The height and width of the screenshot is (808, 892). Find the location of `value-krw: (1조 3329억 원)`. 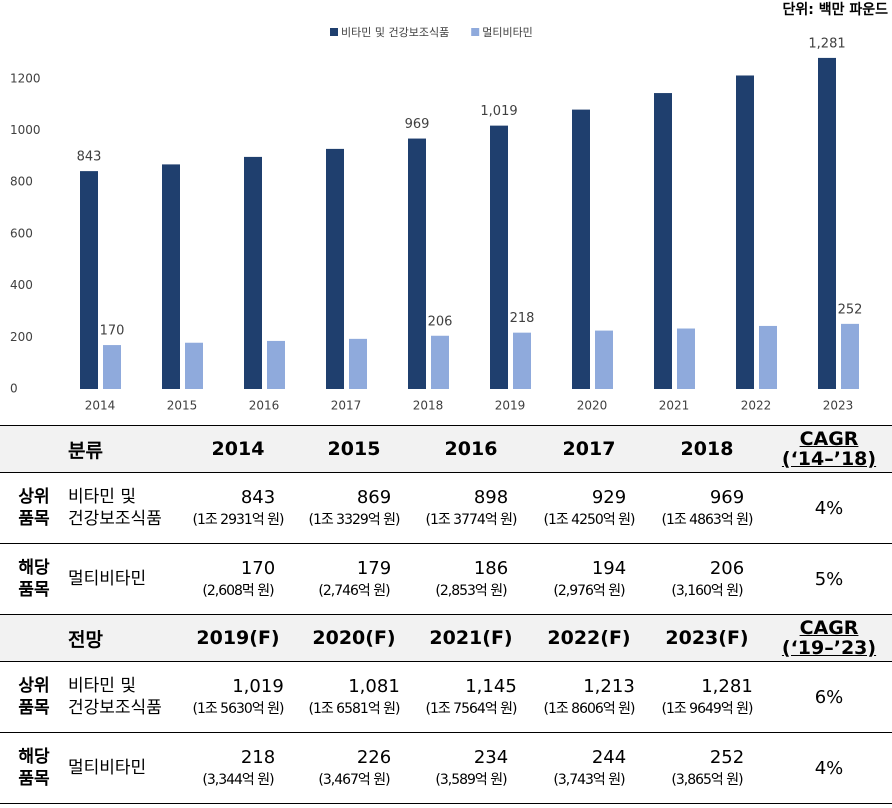

value-krw: (1조 3329억 원) is located at coordinates (354, 520).